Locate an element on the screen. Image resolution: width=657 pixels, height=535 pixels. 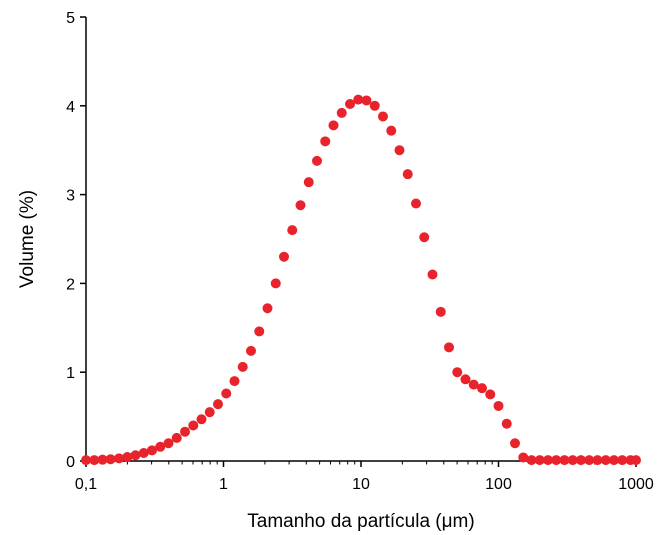
x-ticks: 0,1 1 10 100 1000 is located at coordinates (364, 477).